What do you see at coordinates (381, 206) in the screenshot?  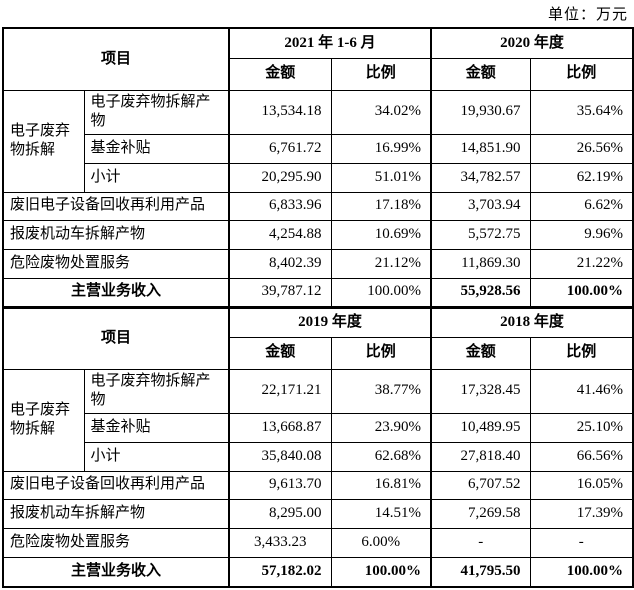 I see `ratio-cell: 17.18%` at bounding box center [381, 206].